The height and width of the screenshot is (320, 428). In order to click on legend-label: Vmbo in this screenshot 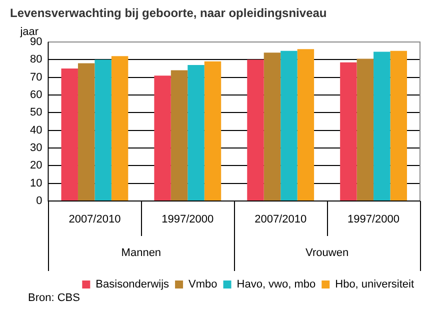, I will do `click(203, 284)`.